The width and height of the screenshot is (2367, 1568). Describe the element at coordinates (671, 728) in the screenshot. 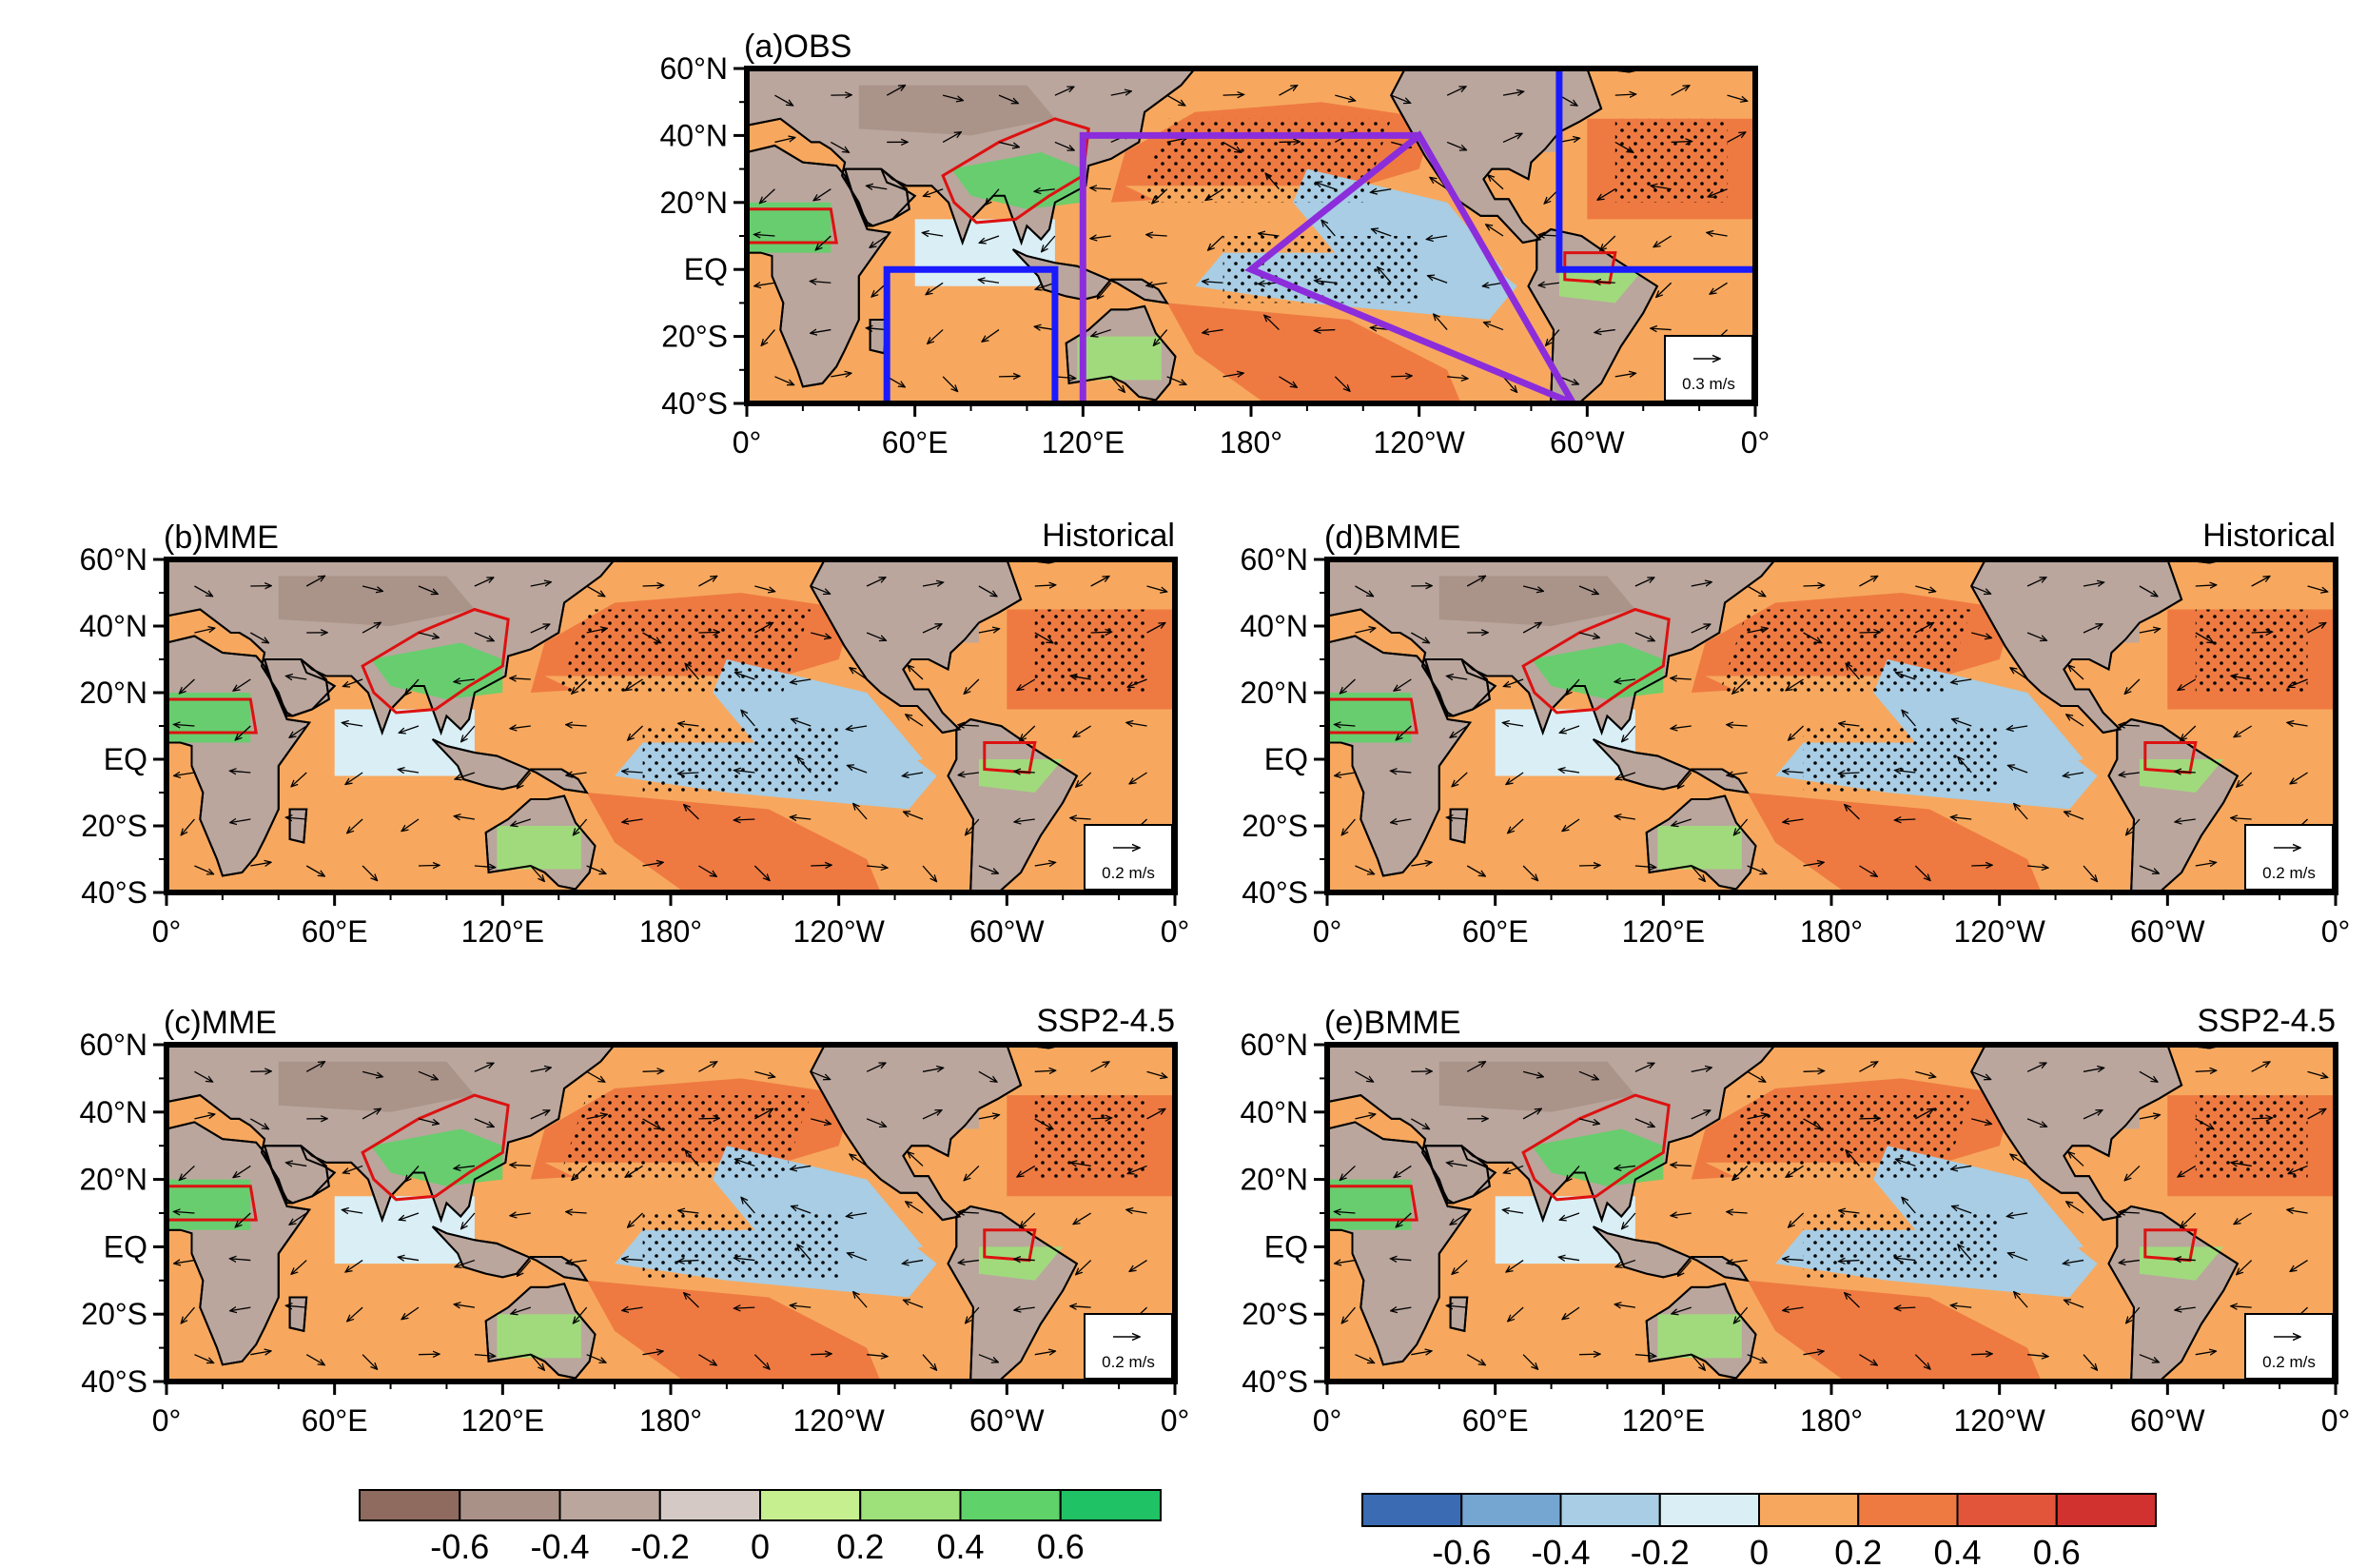

I see `wind-vectors` at that location.